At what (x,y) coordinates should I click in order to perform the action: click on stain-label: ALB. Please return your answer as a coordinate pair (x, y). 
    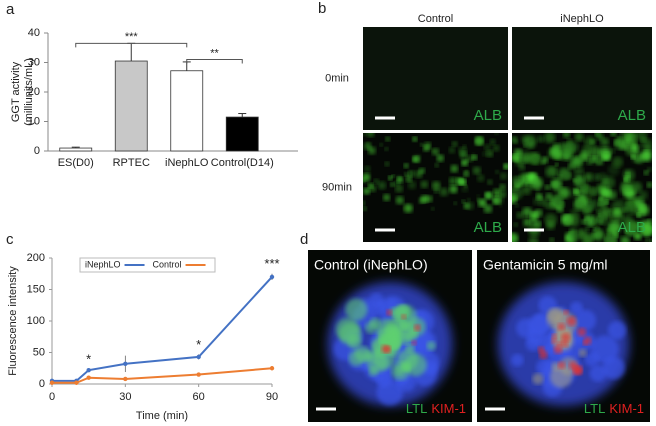
    Looking at the image, I should click on (632, 227).